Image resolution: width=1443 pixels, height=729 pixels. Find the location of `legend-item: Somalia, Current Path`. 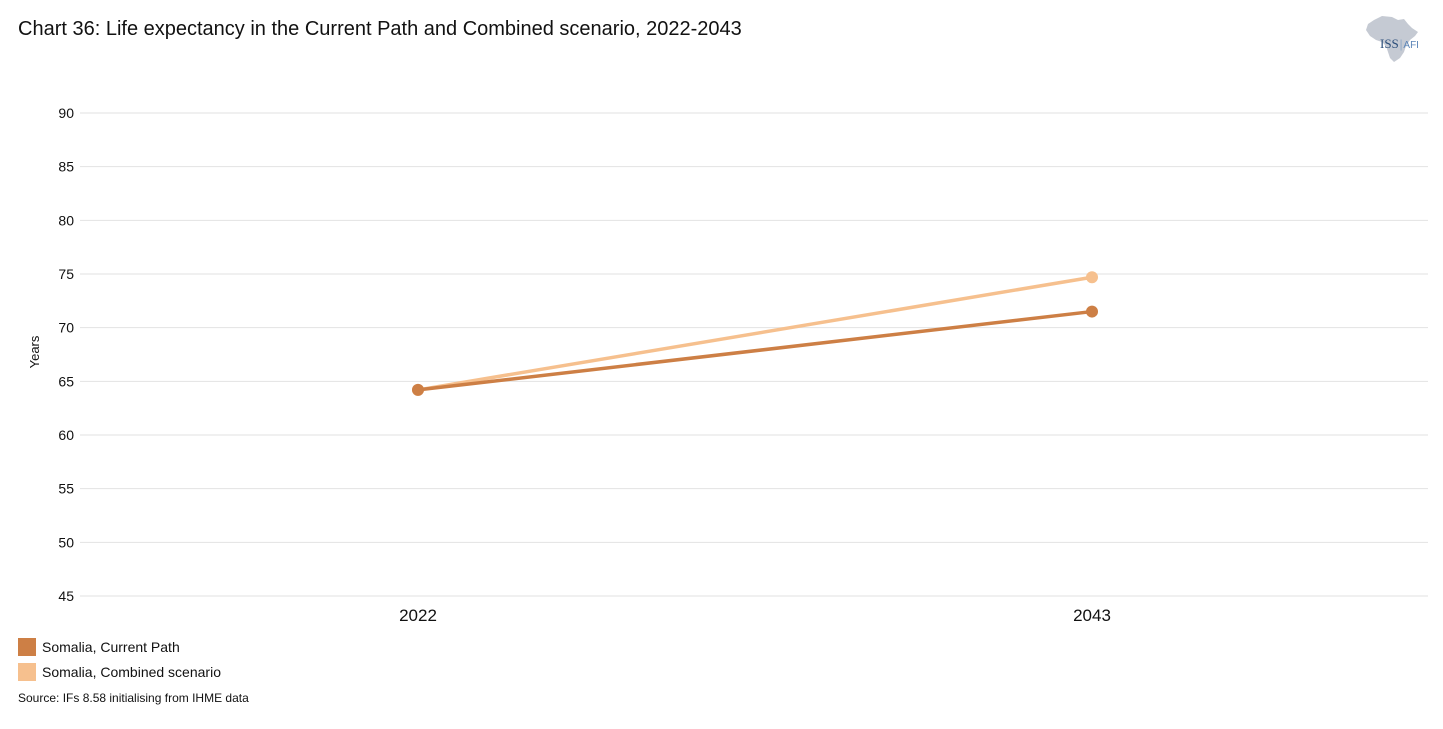

legend-item: Somalia, Current Path is located at coordinates (119, 646).